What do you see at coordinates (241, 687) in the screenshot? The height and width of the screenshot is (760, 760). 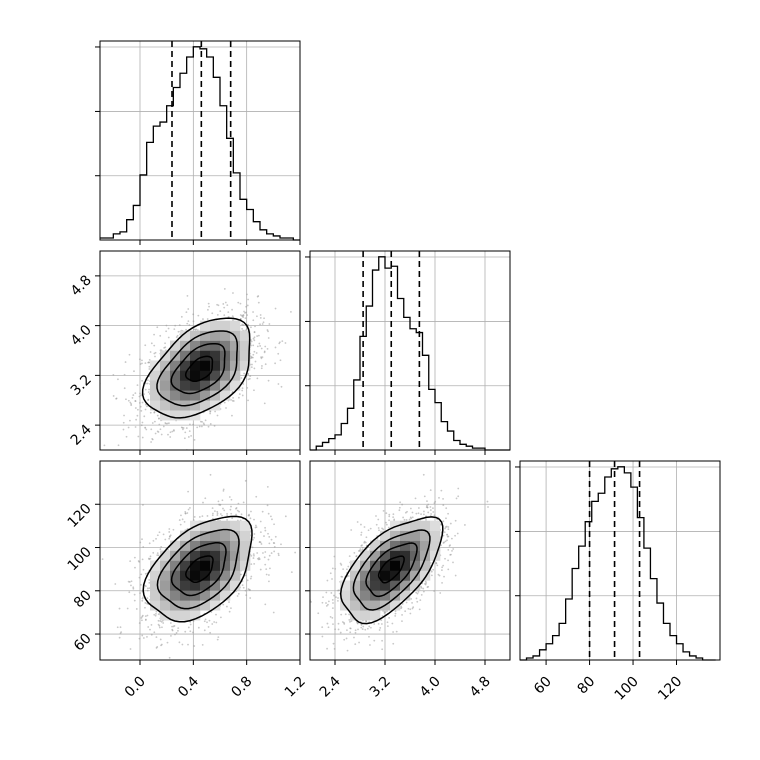 I see `x-tick-label: 0.8` at bounding box center [241, 687].